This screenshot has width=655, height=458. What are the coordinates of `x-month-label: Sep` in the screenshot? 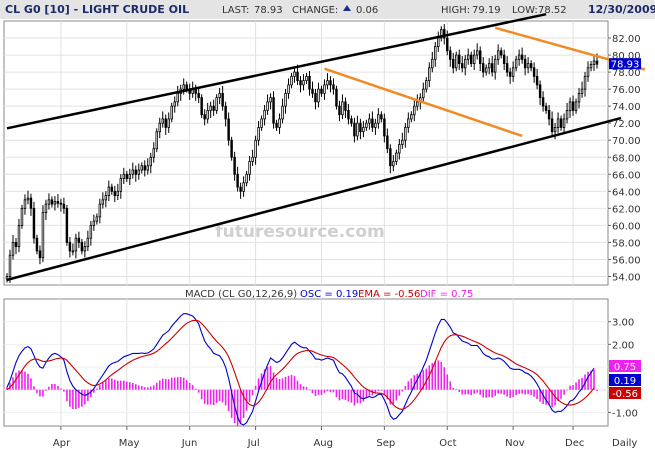 It's located at (385, 443).